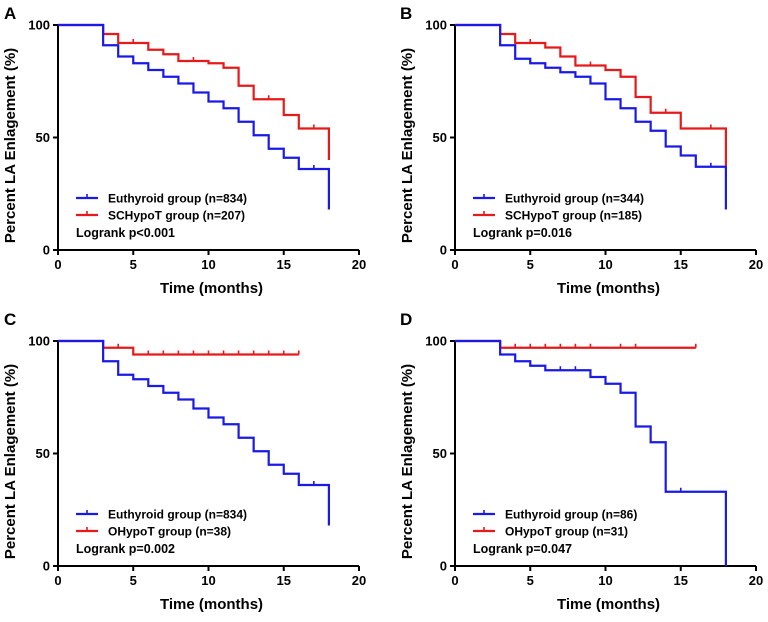  I want to click on legend-label: OHypoT group (n=38), so click(169, 532).